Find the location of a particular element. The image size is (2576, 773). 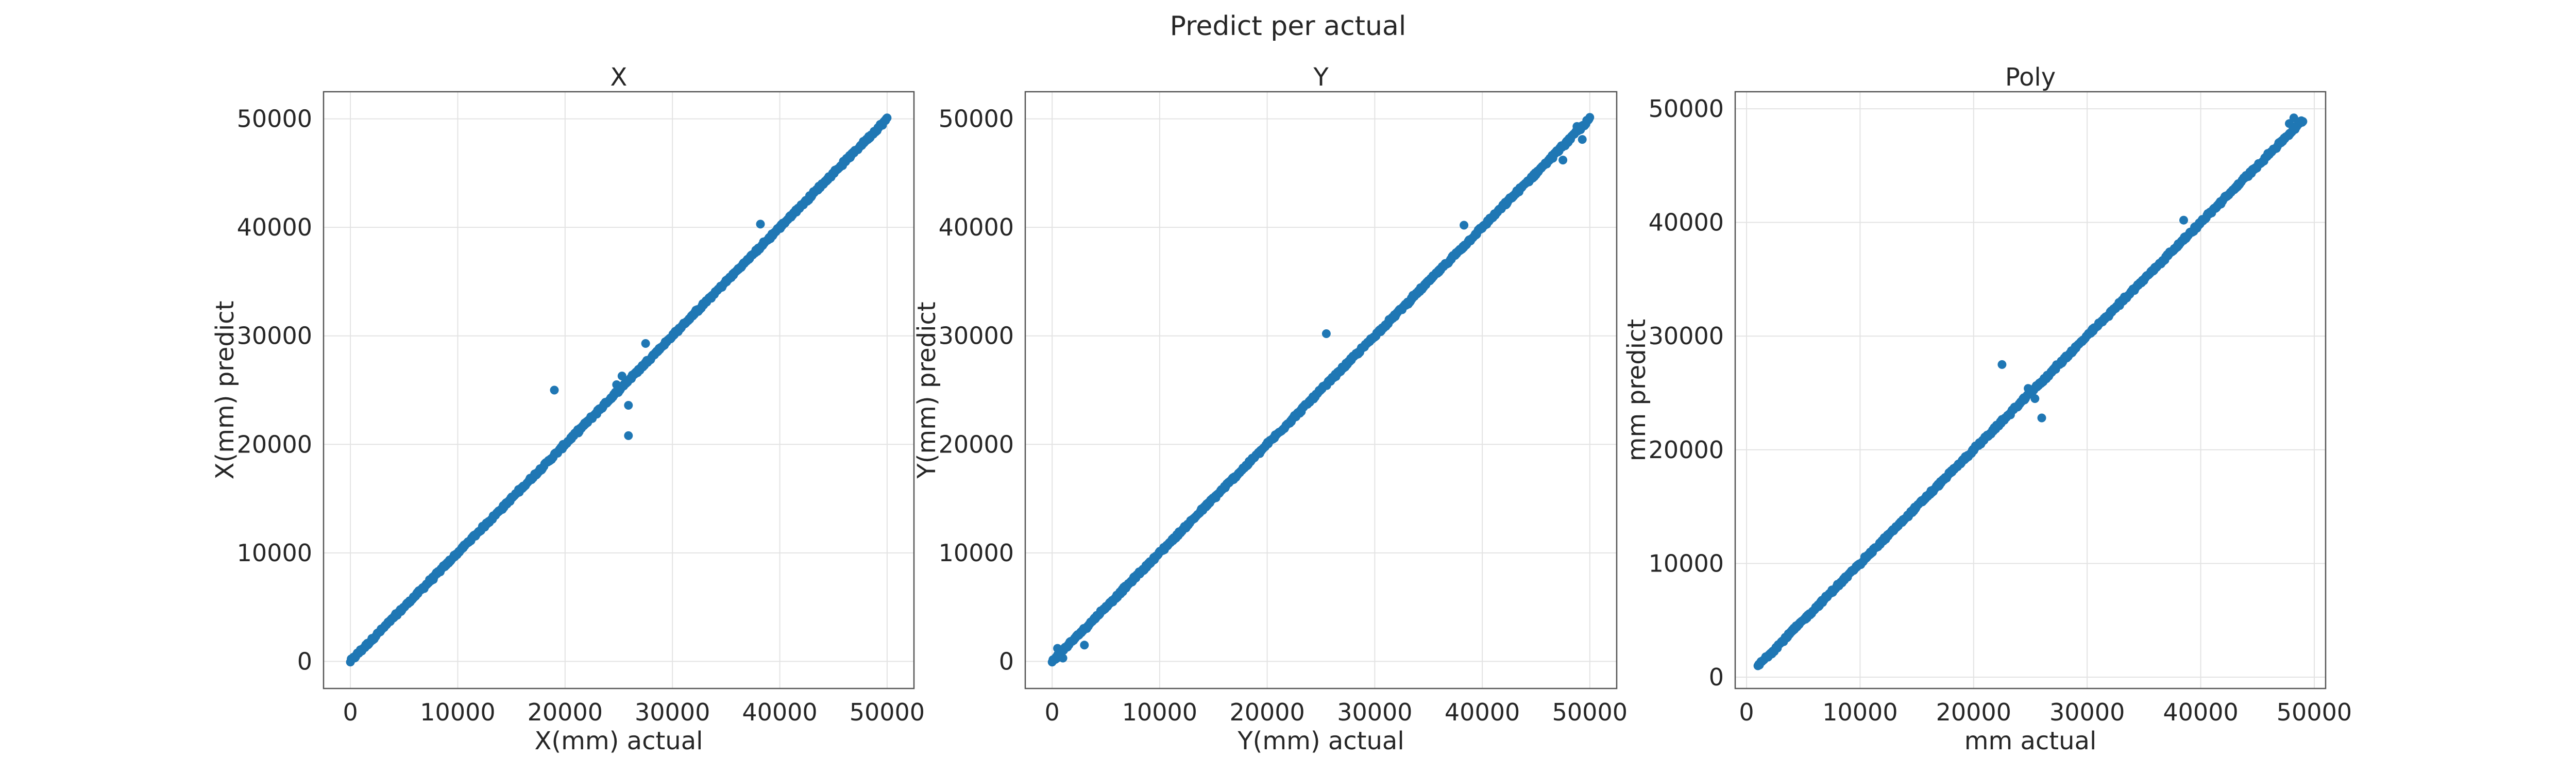

y-axis-label: X(mm) predict is located at coordinates (225, 390).